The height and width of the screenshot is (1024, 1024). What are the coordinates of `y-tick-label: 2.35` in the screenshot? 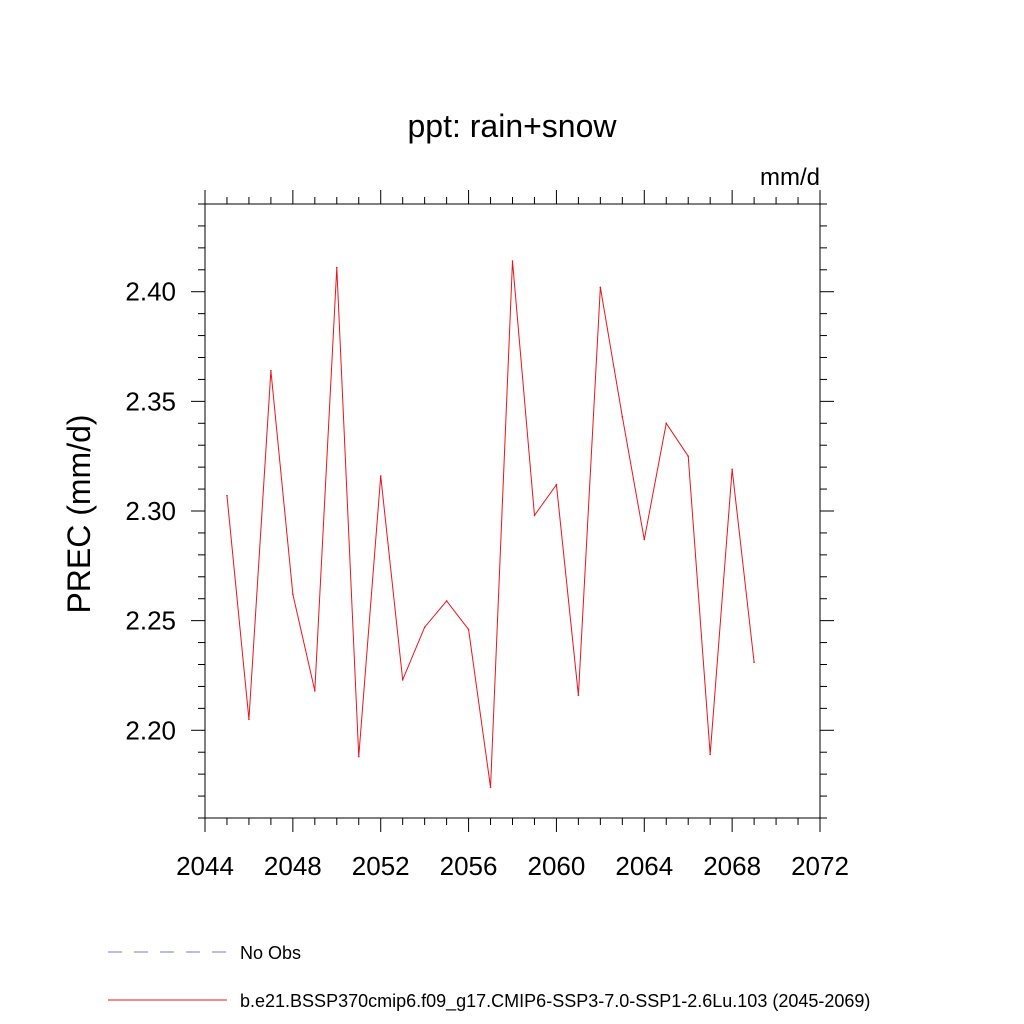 It's located at (150, 401).